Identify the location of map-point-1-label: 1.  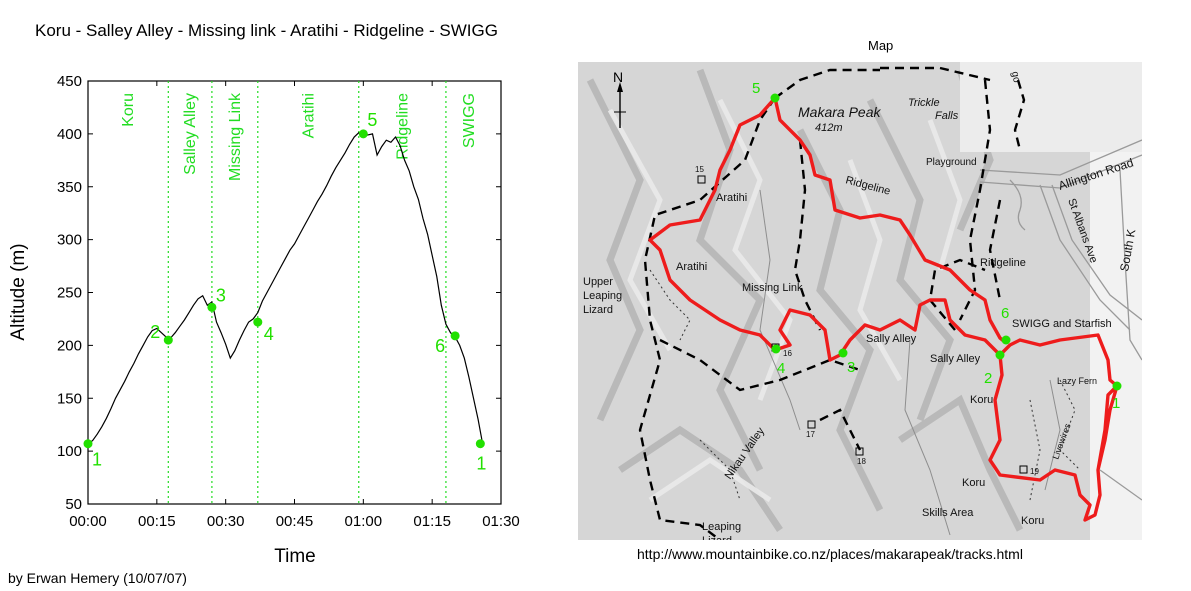
(1116, 403).